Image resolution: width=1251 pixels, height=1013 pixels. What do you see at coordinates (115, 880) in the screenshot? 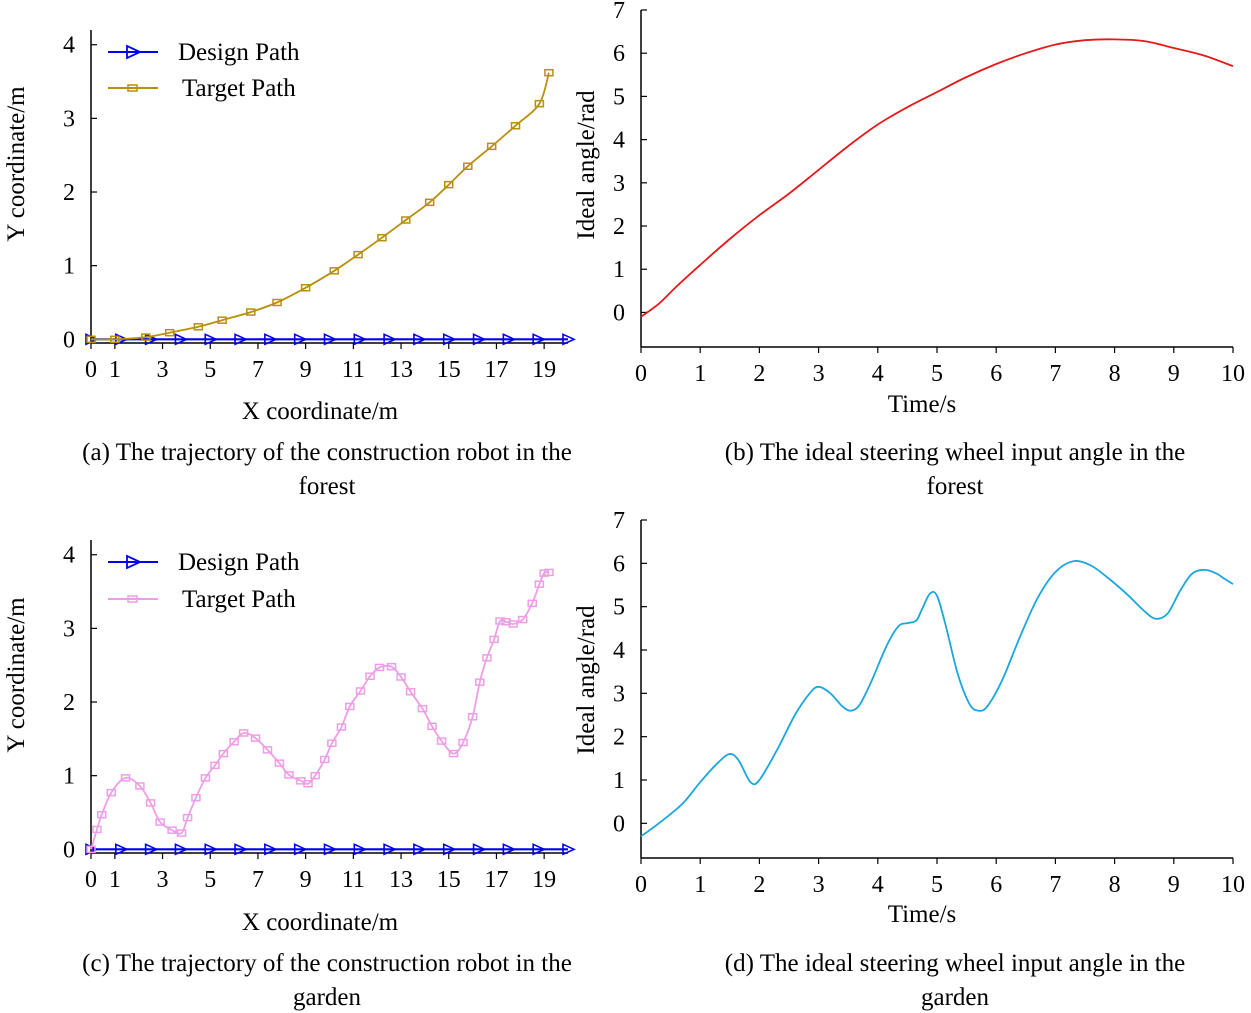
I see `x-tick-label-c: 1` at bounding box center [115, 880].